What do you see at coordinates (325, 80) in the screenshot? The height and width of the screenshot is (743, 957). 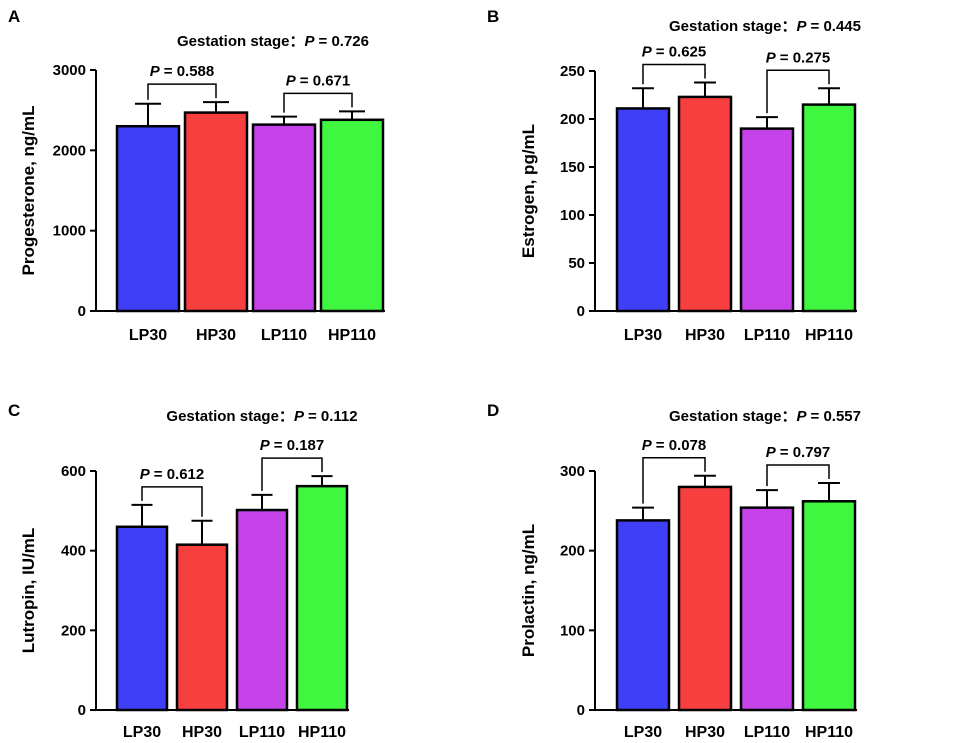 I see `comparison-p-value: = 0.671` at bounding box center [325, 80].